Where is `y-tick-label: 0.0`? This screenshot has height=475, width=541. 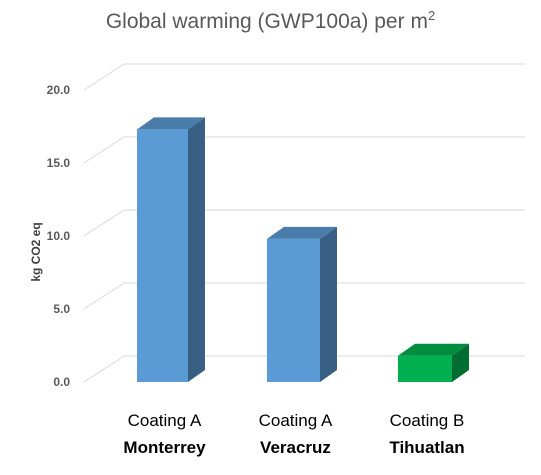
y-tick-label: 0.0 is located at coordinates (61, 382).